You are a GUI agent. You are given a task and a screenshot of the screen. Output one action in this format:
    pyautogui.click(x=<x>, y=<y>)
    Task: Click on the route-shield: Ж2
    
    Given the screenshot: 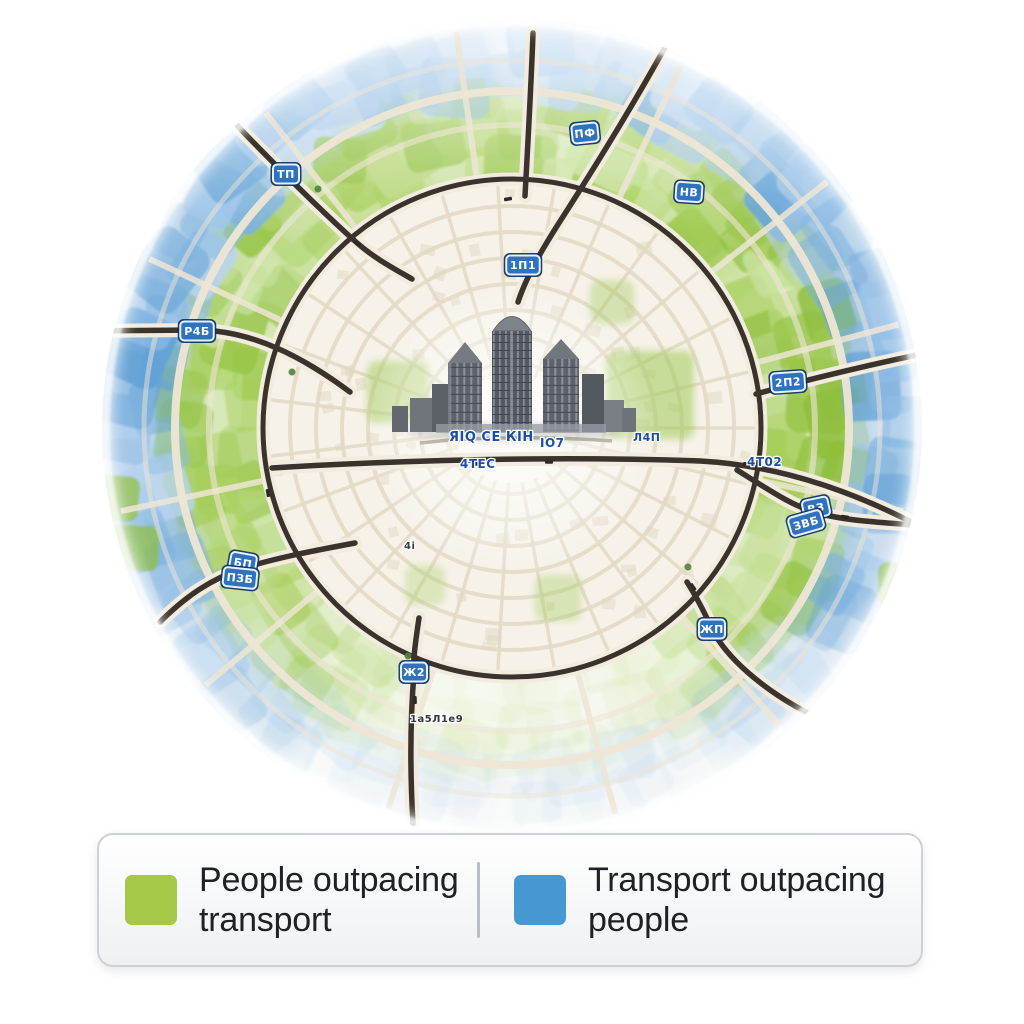 What is the action you would take?
    pyautogui.click(x=414, y=672)
    